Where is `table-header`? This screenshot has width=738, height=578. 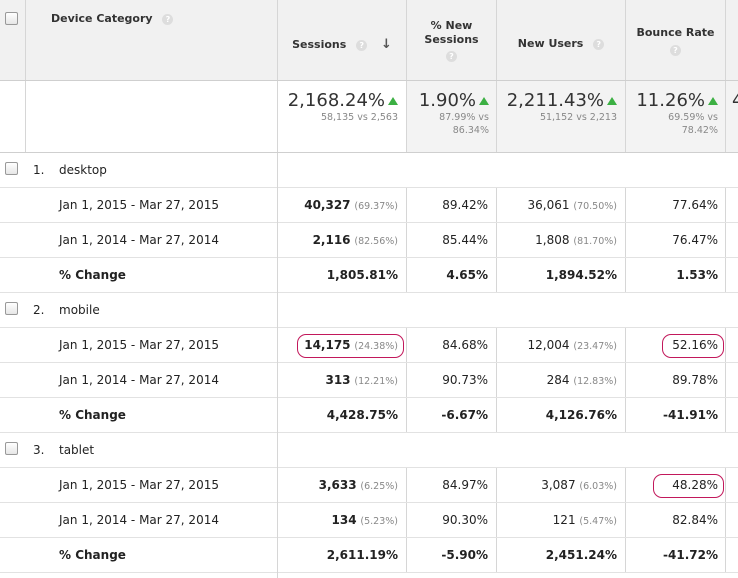
table-header is located at coordinates (369, 40).